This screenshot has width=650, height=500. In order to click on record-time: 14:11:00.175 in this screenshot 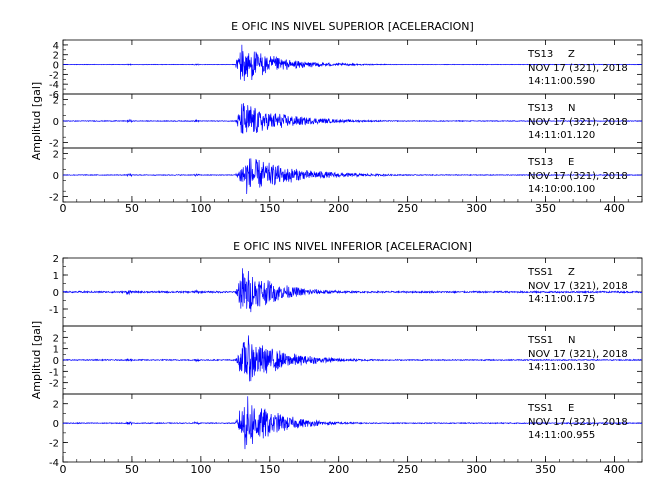, I will do `click(561, 299)`.